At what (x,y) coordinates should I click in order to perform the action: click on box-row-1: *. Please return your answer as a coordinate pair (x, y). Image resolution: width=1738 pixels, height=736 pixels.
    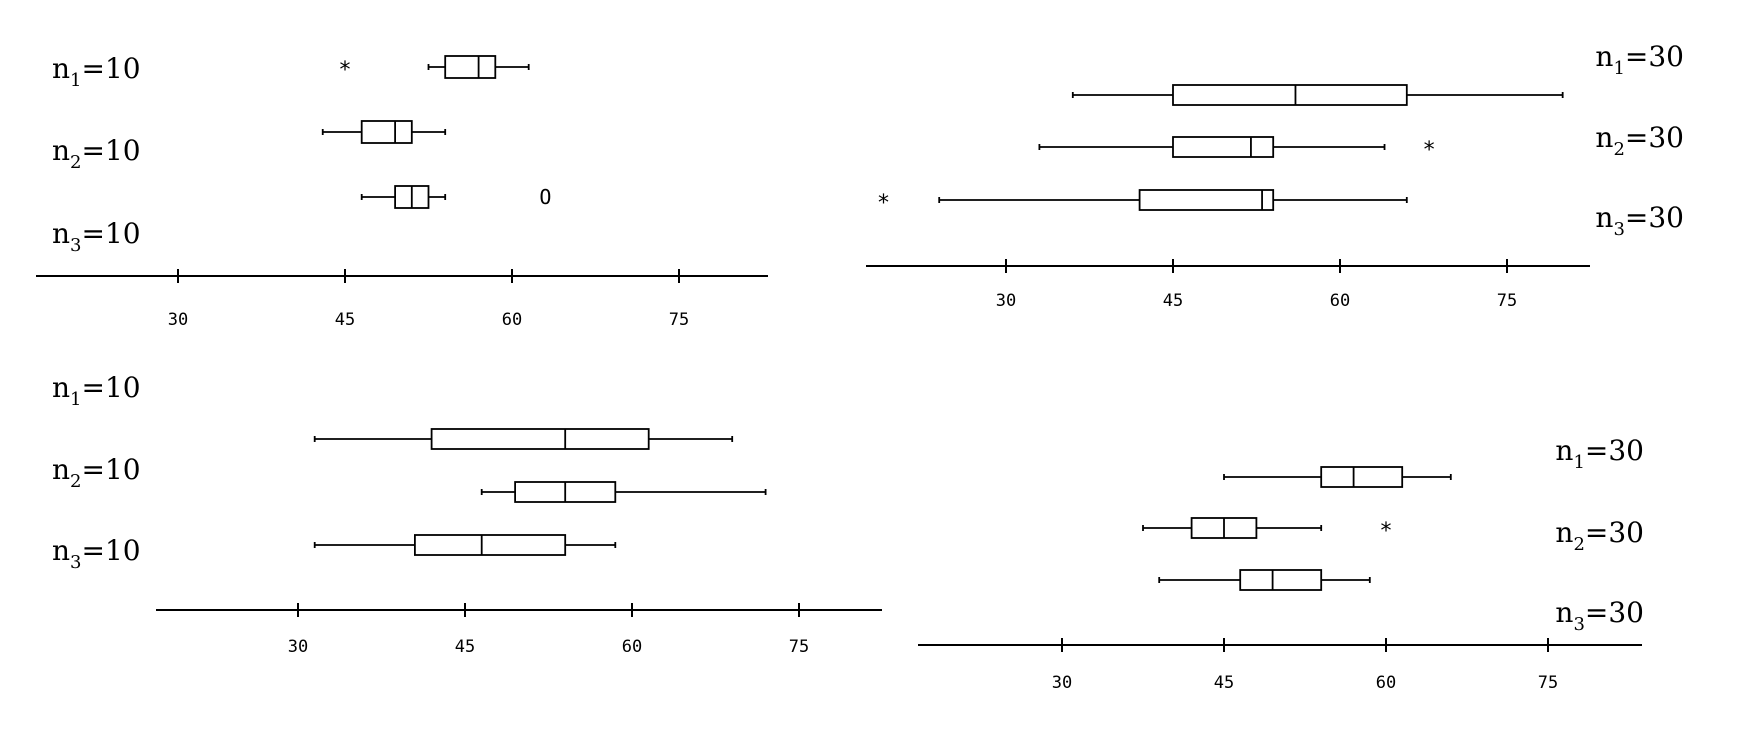
    Looking at the image, I should click on (434, 69).